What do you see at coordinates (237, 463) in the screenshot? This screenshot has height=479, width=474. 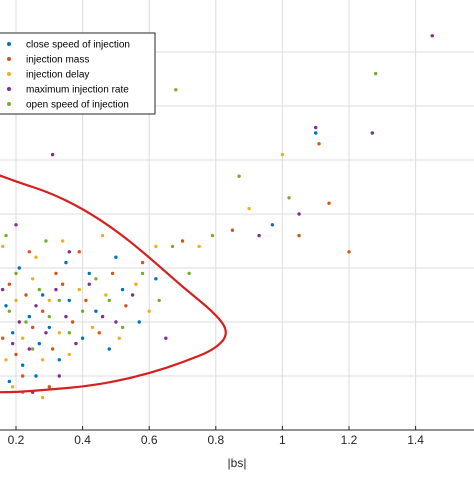 I see `x-axis-title: |bs|` at bounding box center [237, 463].